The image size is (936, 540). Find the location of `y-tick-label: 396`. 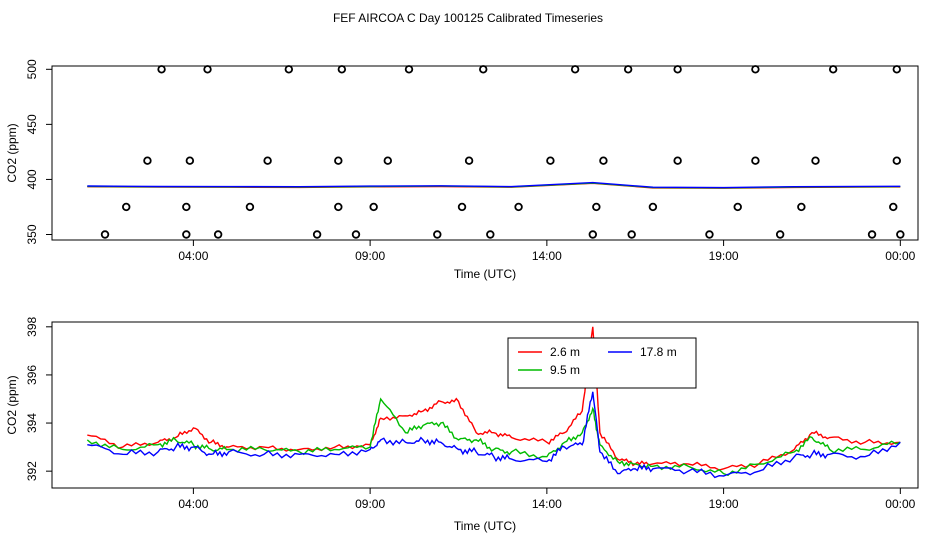

y-tick-label: 396 is located at coordinates (32, 375).